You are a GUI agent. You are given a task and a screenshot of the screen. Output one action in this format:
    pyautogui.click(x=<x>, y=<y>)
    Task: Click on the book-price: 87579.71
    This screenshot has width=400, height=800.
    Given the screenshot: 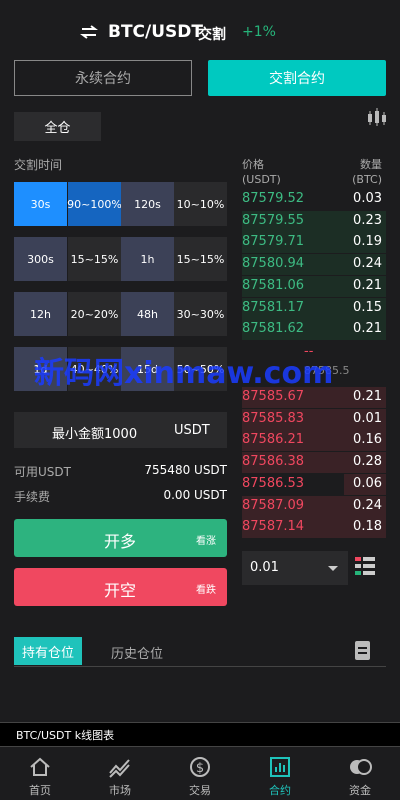 What is the action you would take?
    pyautogui.click(x=273, y=242)
    